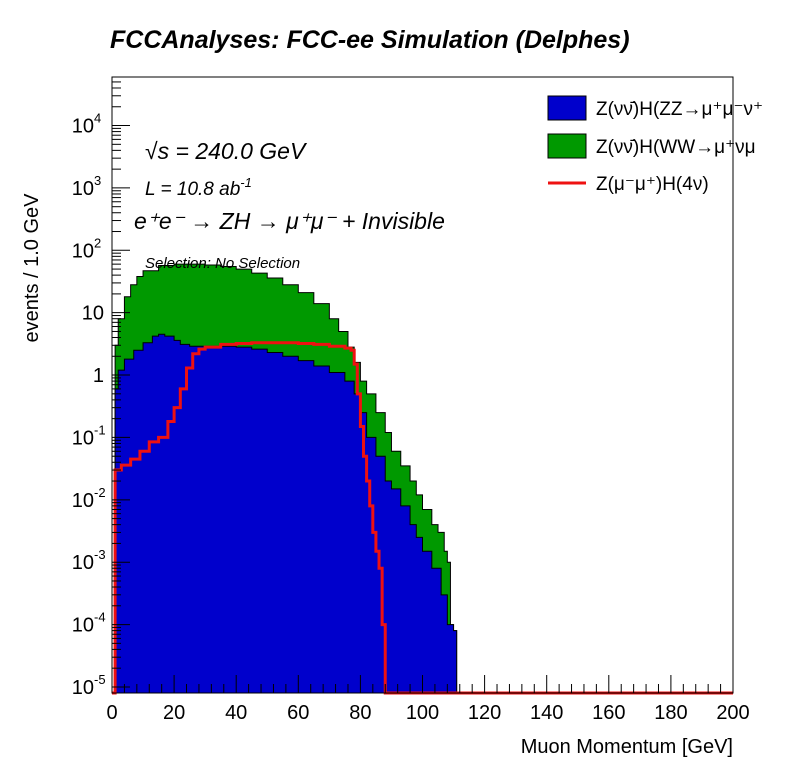 The width and height of the screenshot is (796, 772). What do you see at coordinates (226, 151) in the screenshot?
I see `sqrt-s-annotation: √s = 240.0 GeV` at bounding box center [226, 151].